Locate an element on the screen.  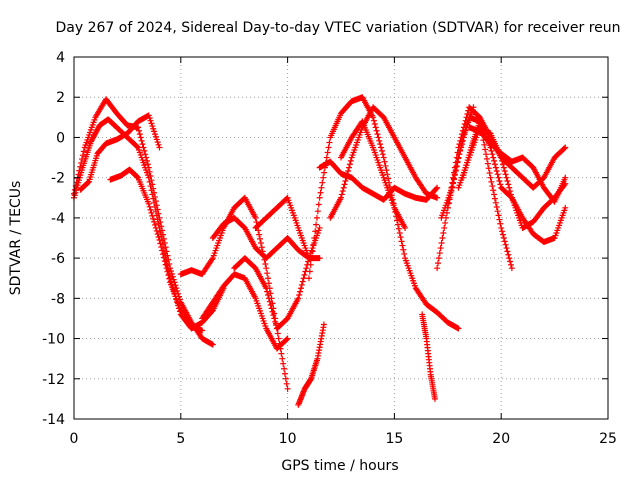
x-tick-label: 5 is located at coordinates (180, 439).